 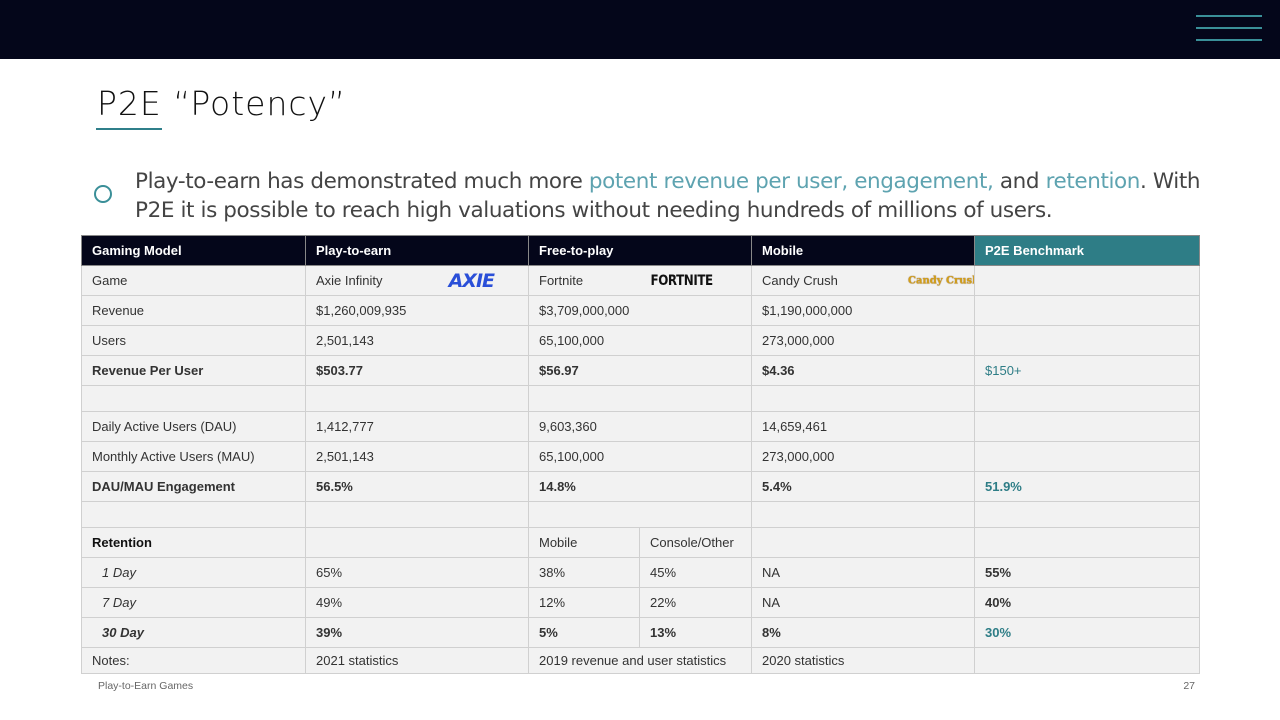 I want to click on table-row: Retention Mobile Console/Other, so click(x=640, y=542).